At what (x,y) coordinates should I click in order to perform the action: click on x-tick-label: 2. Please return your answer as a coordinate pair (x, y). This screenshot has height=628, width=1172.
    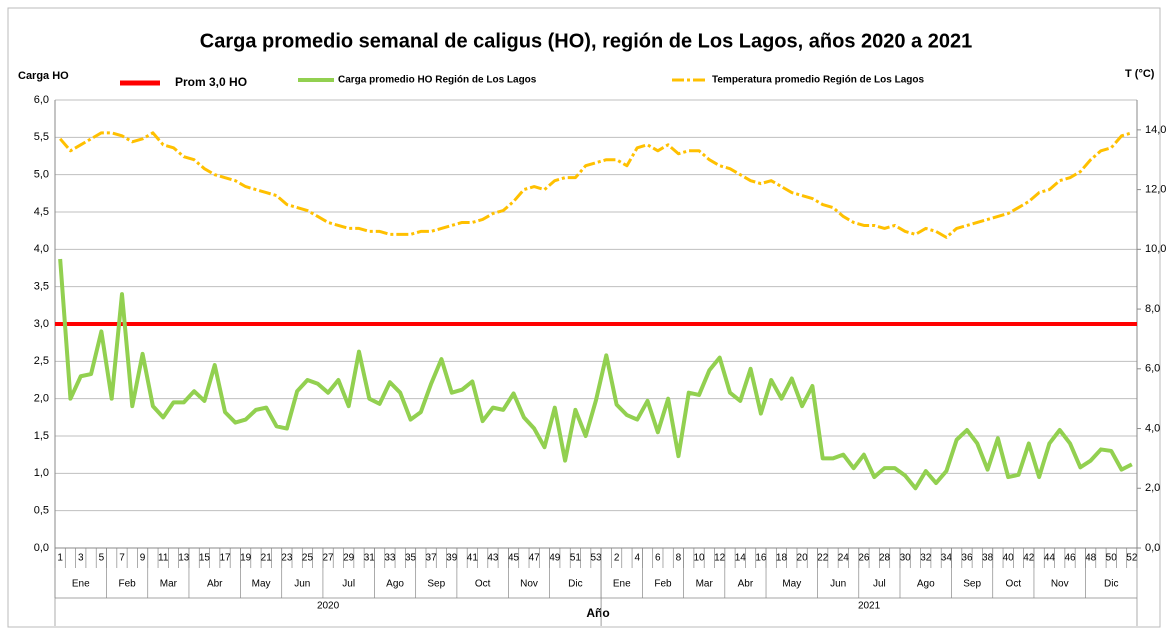
    Looking at the image, I should click on (617, 558).